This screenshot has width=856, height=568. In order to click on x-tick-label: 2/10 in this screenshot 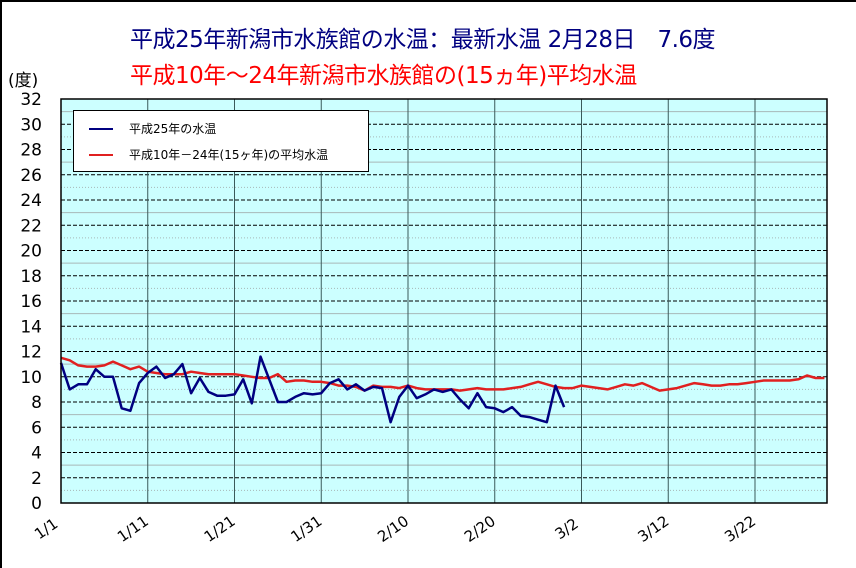, I will do `click(393, 529)`.